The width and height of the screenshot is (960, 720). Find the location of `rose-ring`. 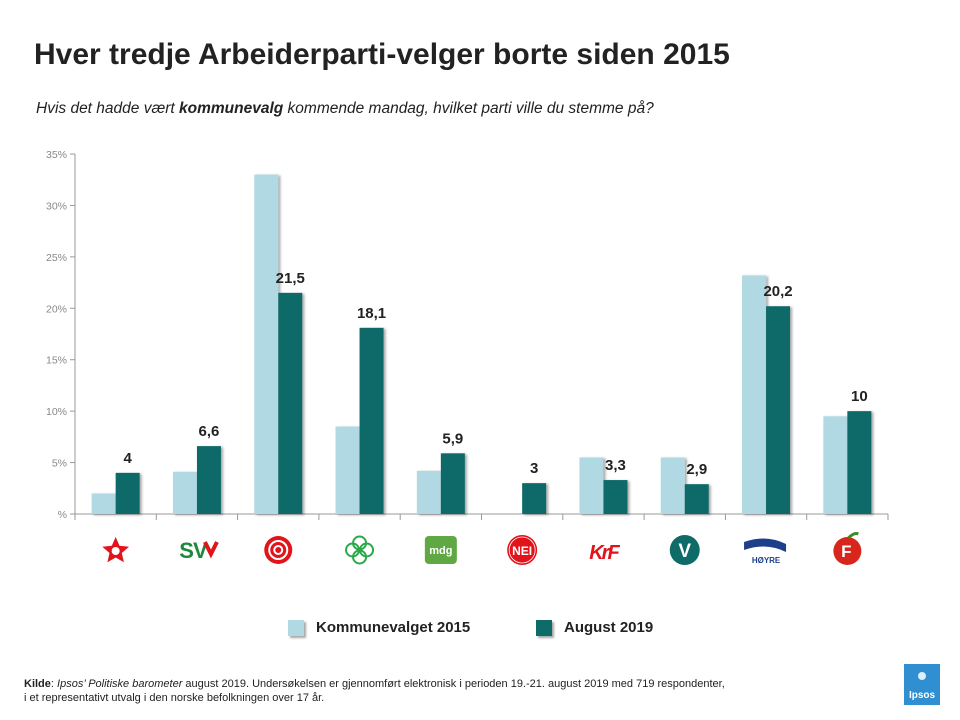

rose-ring is located at coordinates (278, 550).